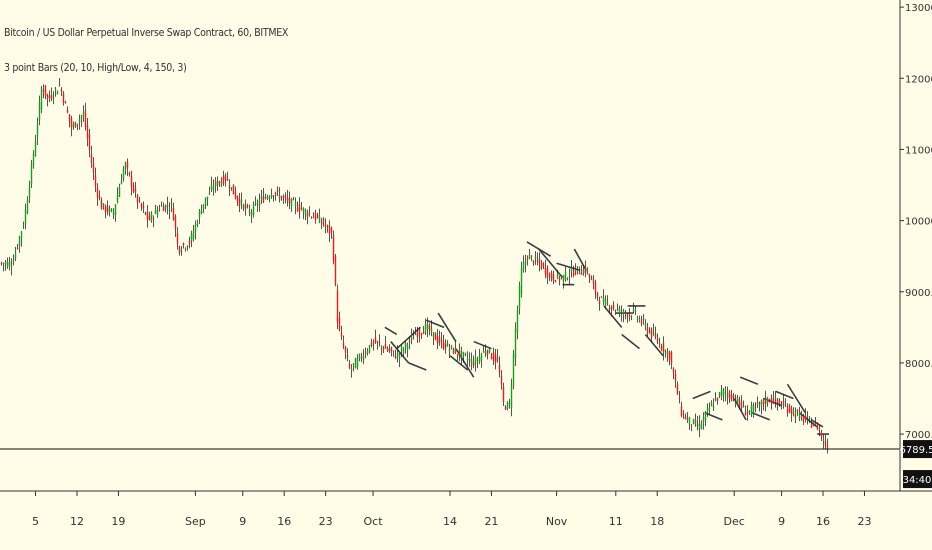 Image resolution: width=932 pixels, height=550 pixels. Describe the element at coordinates (557, 521) in the screenshot. I see `time-tick-label: Nov` at that location.